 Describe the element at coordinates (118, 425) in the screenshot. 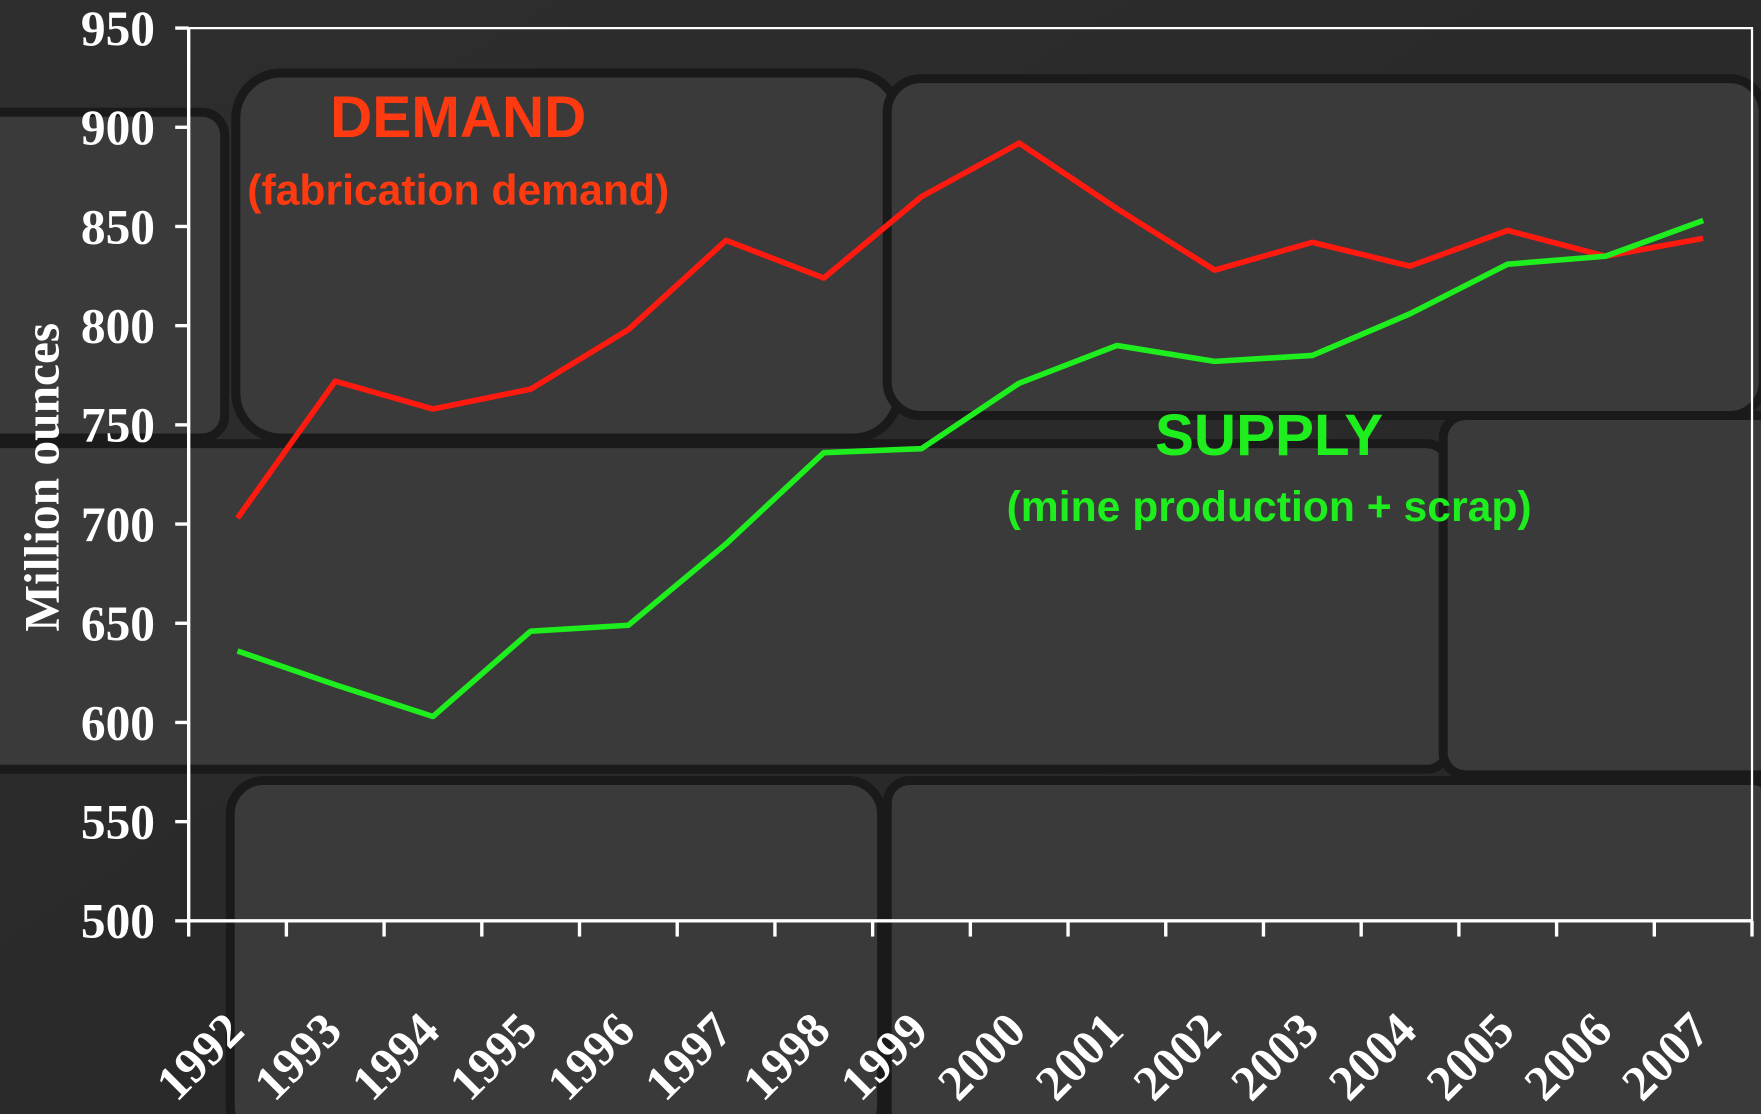

I see `y-tick-label: 750` at that location.